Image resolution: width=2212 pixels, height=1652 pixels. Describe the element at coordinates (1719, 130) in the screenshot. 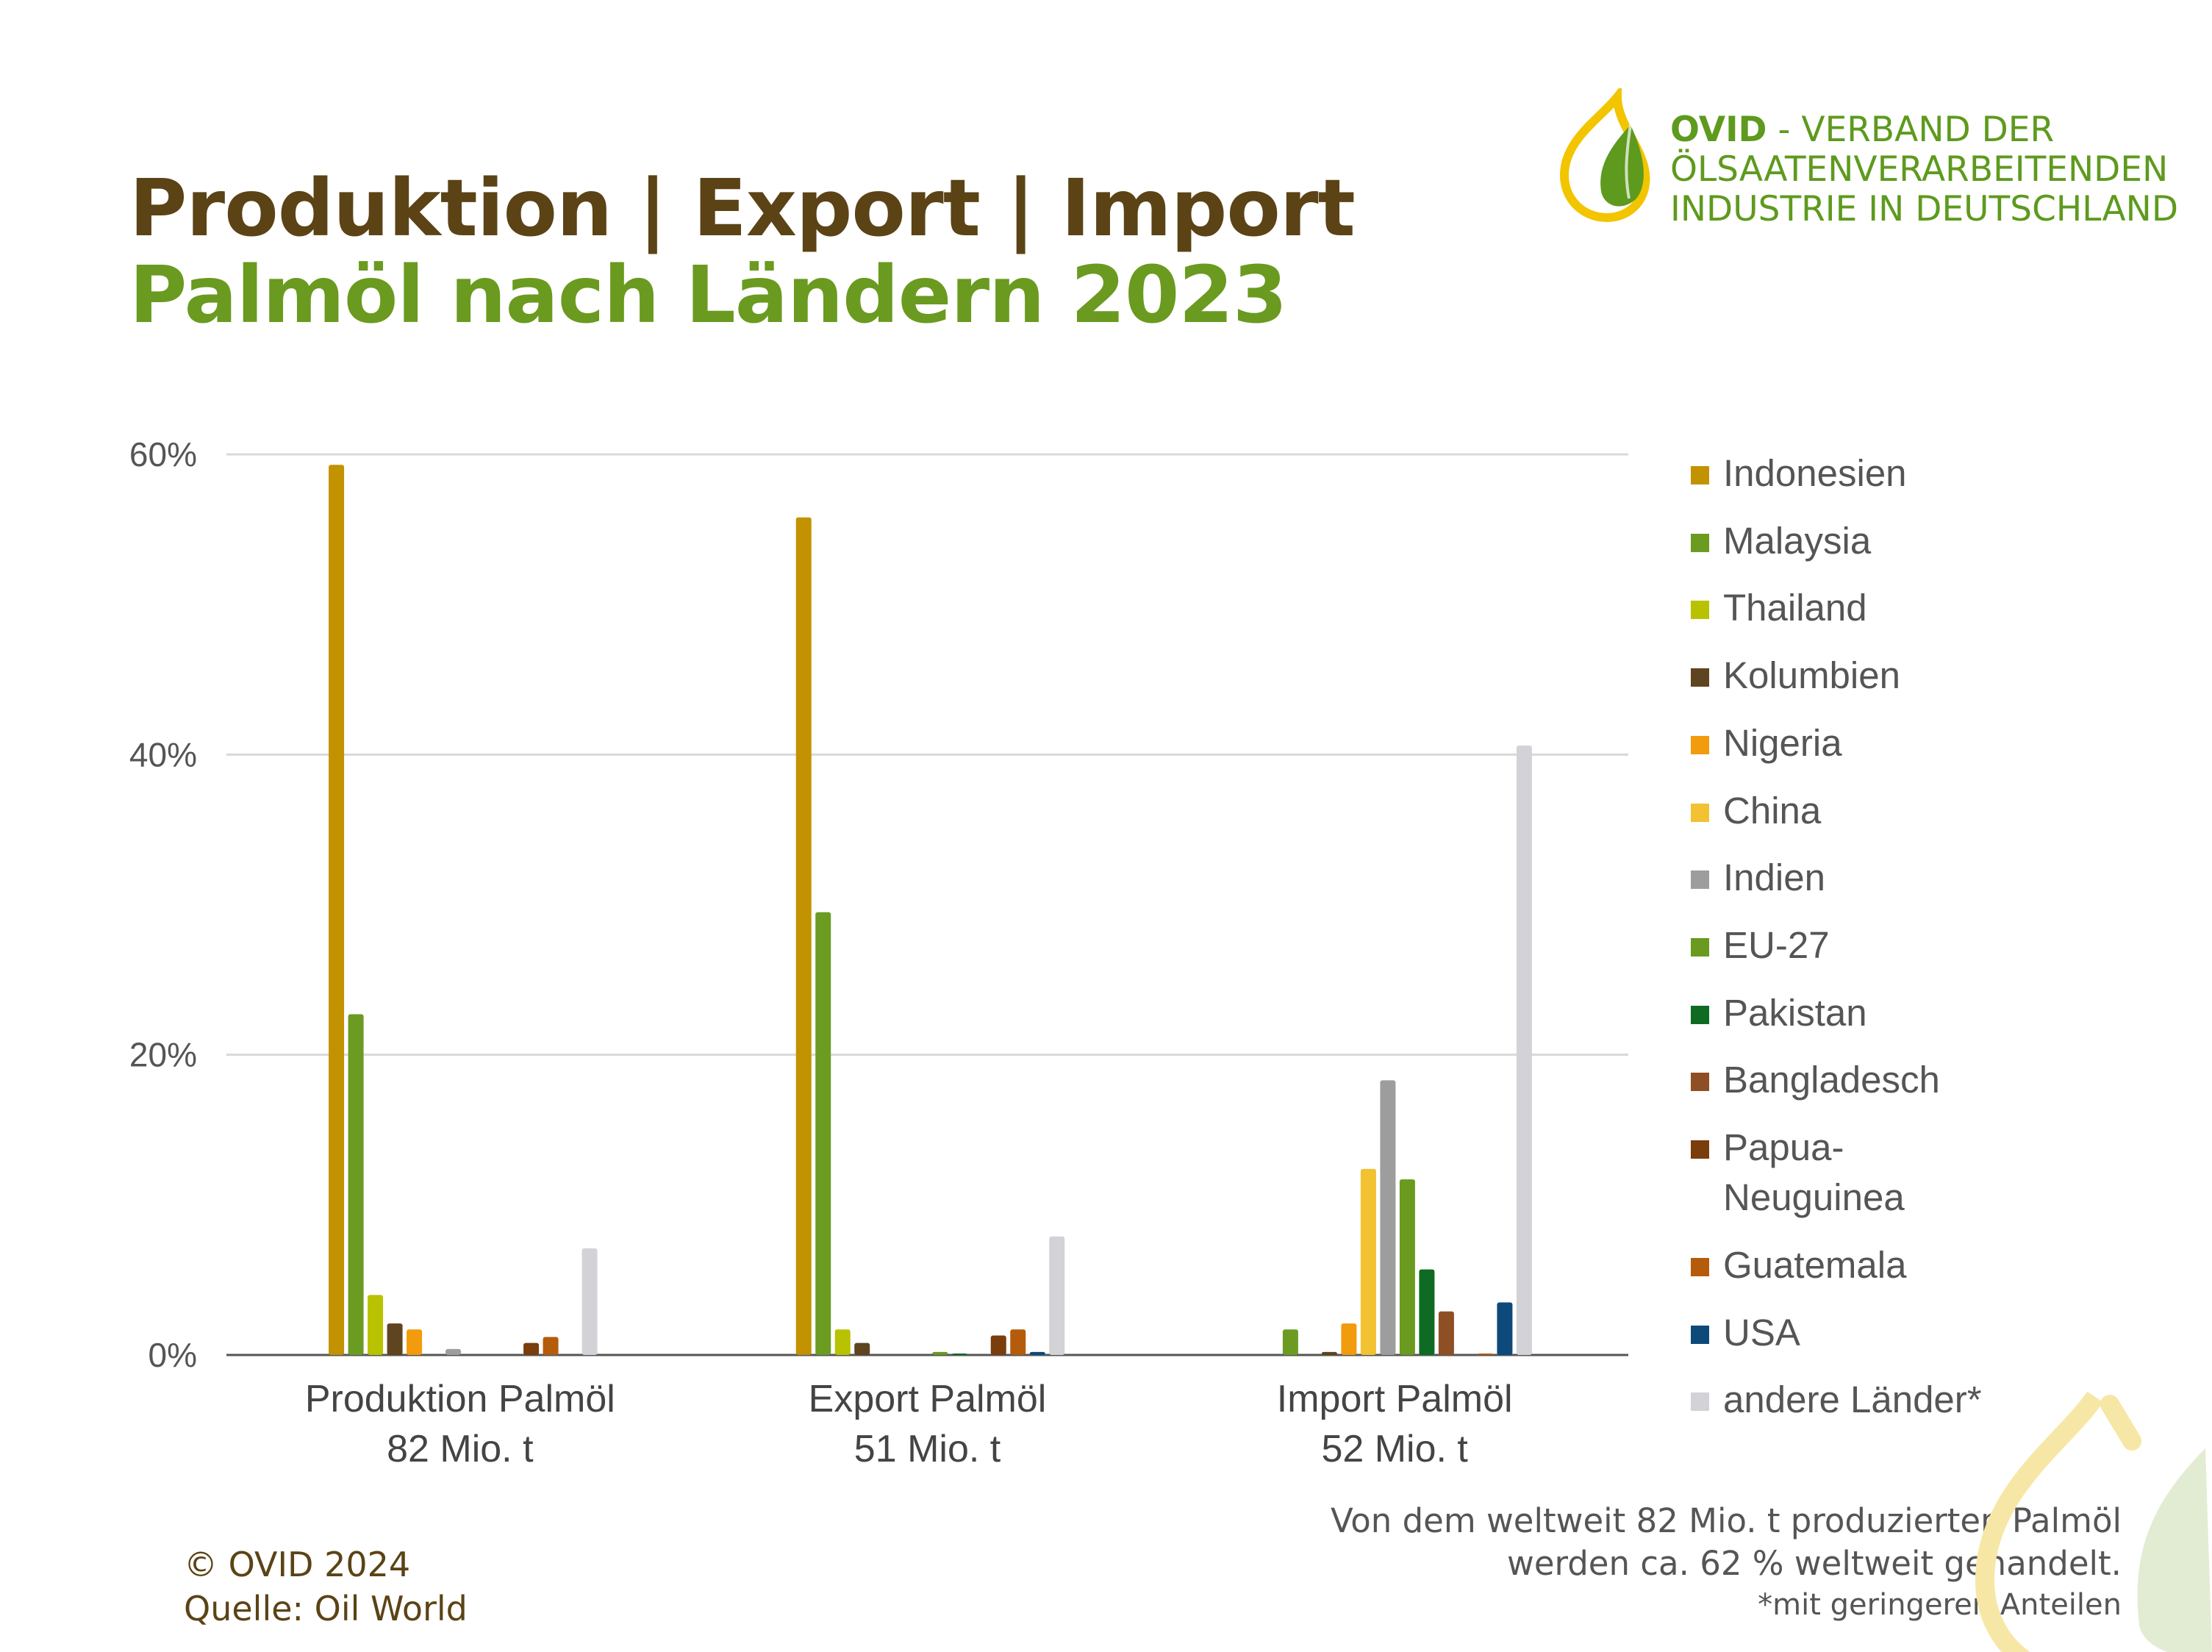

I see `org-brand: OVID` at that location.